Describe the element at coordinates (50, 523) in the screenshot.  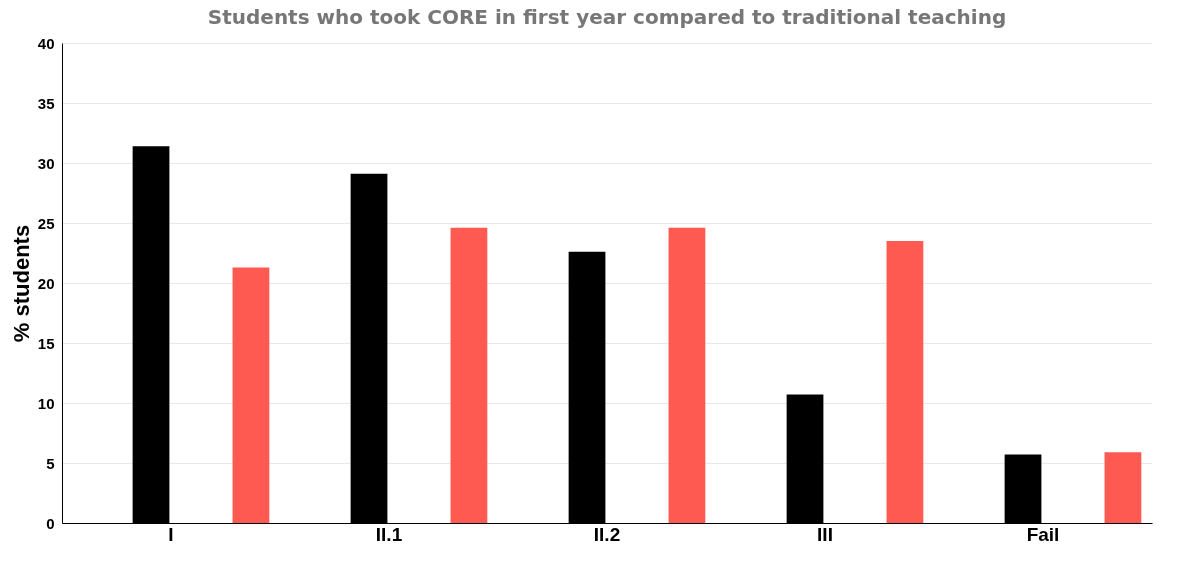
I see `y-tick-label: 0` at that location.